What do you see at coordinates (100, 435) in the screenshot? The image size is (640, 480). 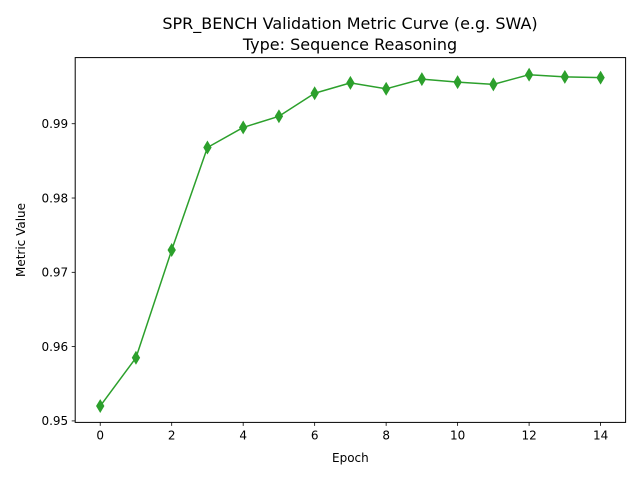 I see `x-tick-label: 0` at bounding box center [100, 435].